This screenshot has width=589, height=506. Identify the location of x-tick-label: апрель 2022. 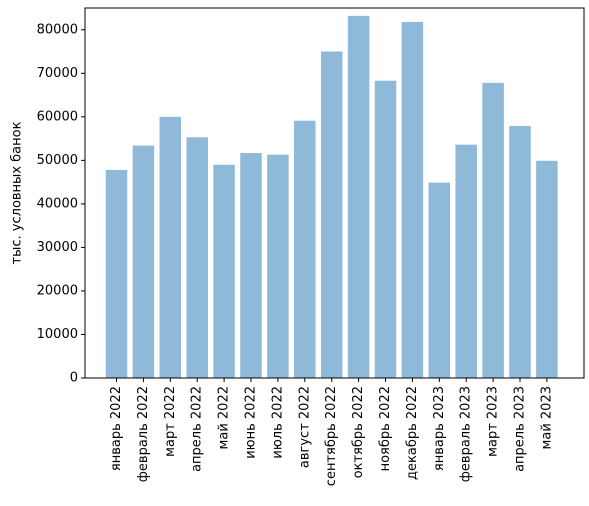
(197, 429).